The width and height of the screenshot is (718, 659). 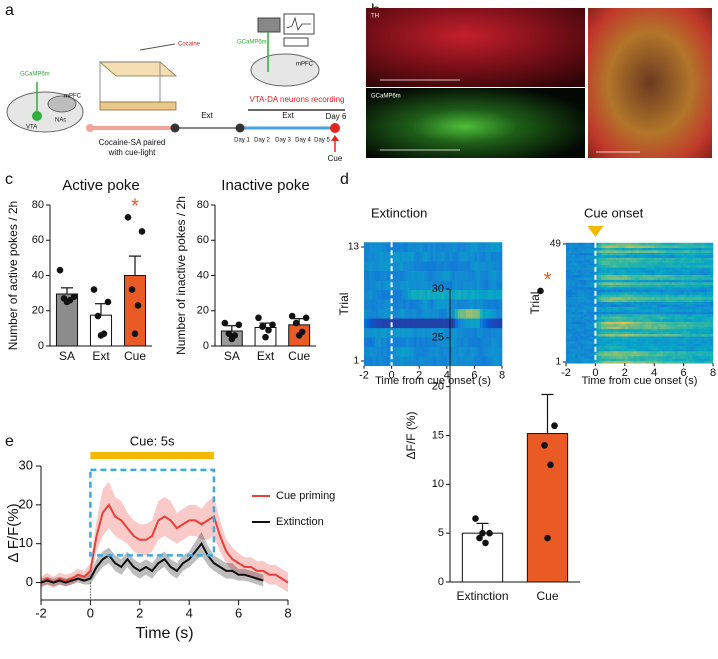 I want to click on y-tick-label: 0, so click(x=441, y=582).